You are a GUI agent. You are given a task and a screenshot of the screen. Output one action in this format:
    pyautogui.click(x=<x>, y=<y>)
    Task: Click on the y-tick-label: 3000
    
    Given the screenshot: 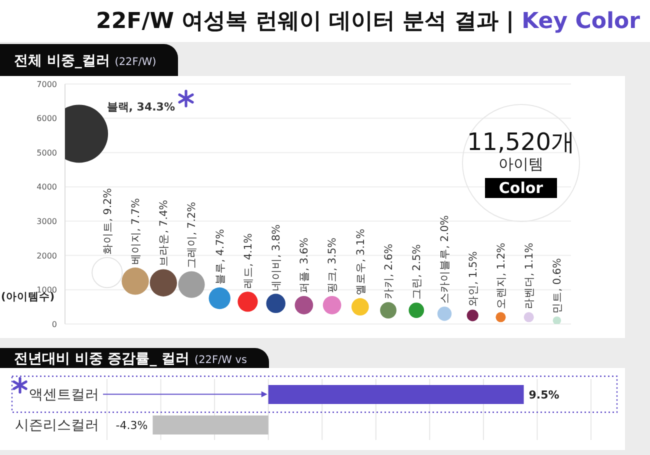 What is the action you would take?
    pyautogui.click(x=46, y=221)
    